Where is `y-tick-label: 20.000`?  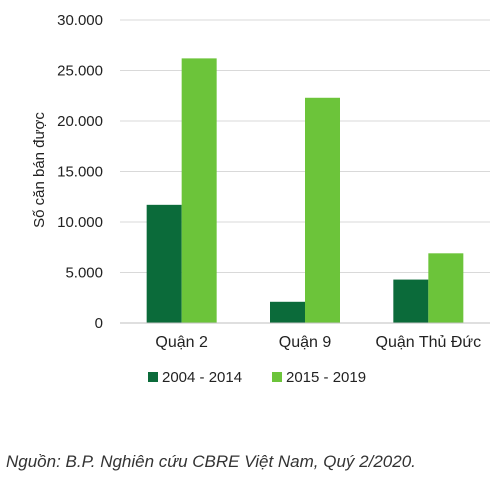 y-tick-label: 20.000 is located at coordinates (80, 121).